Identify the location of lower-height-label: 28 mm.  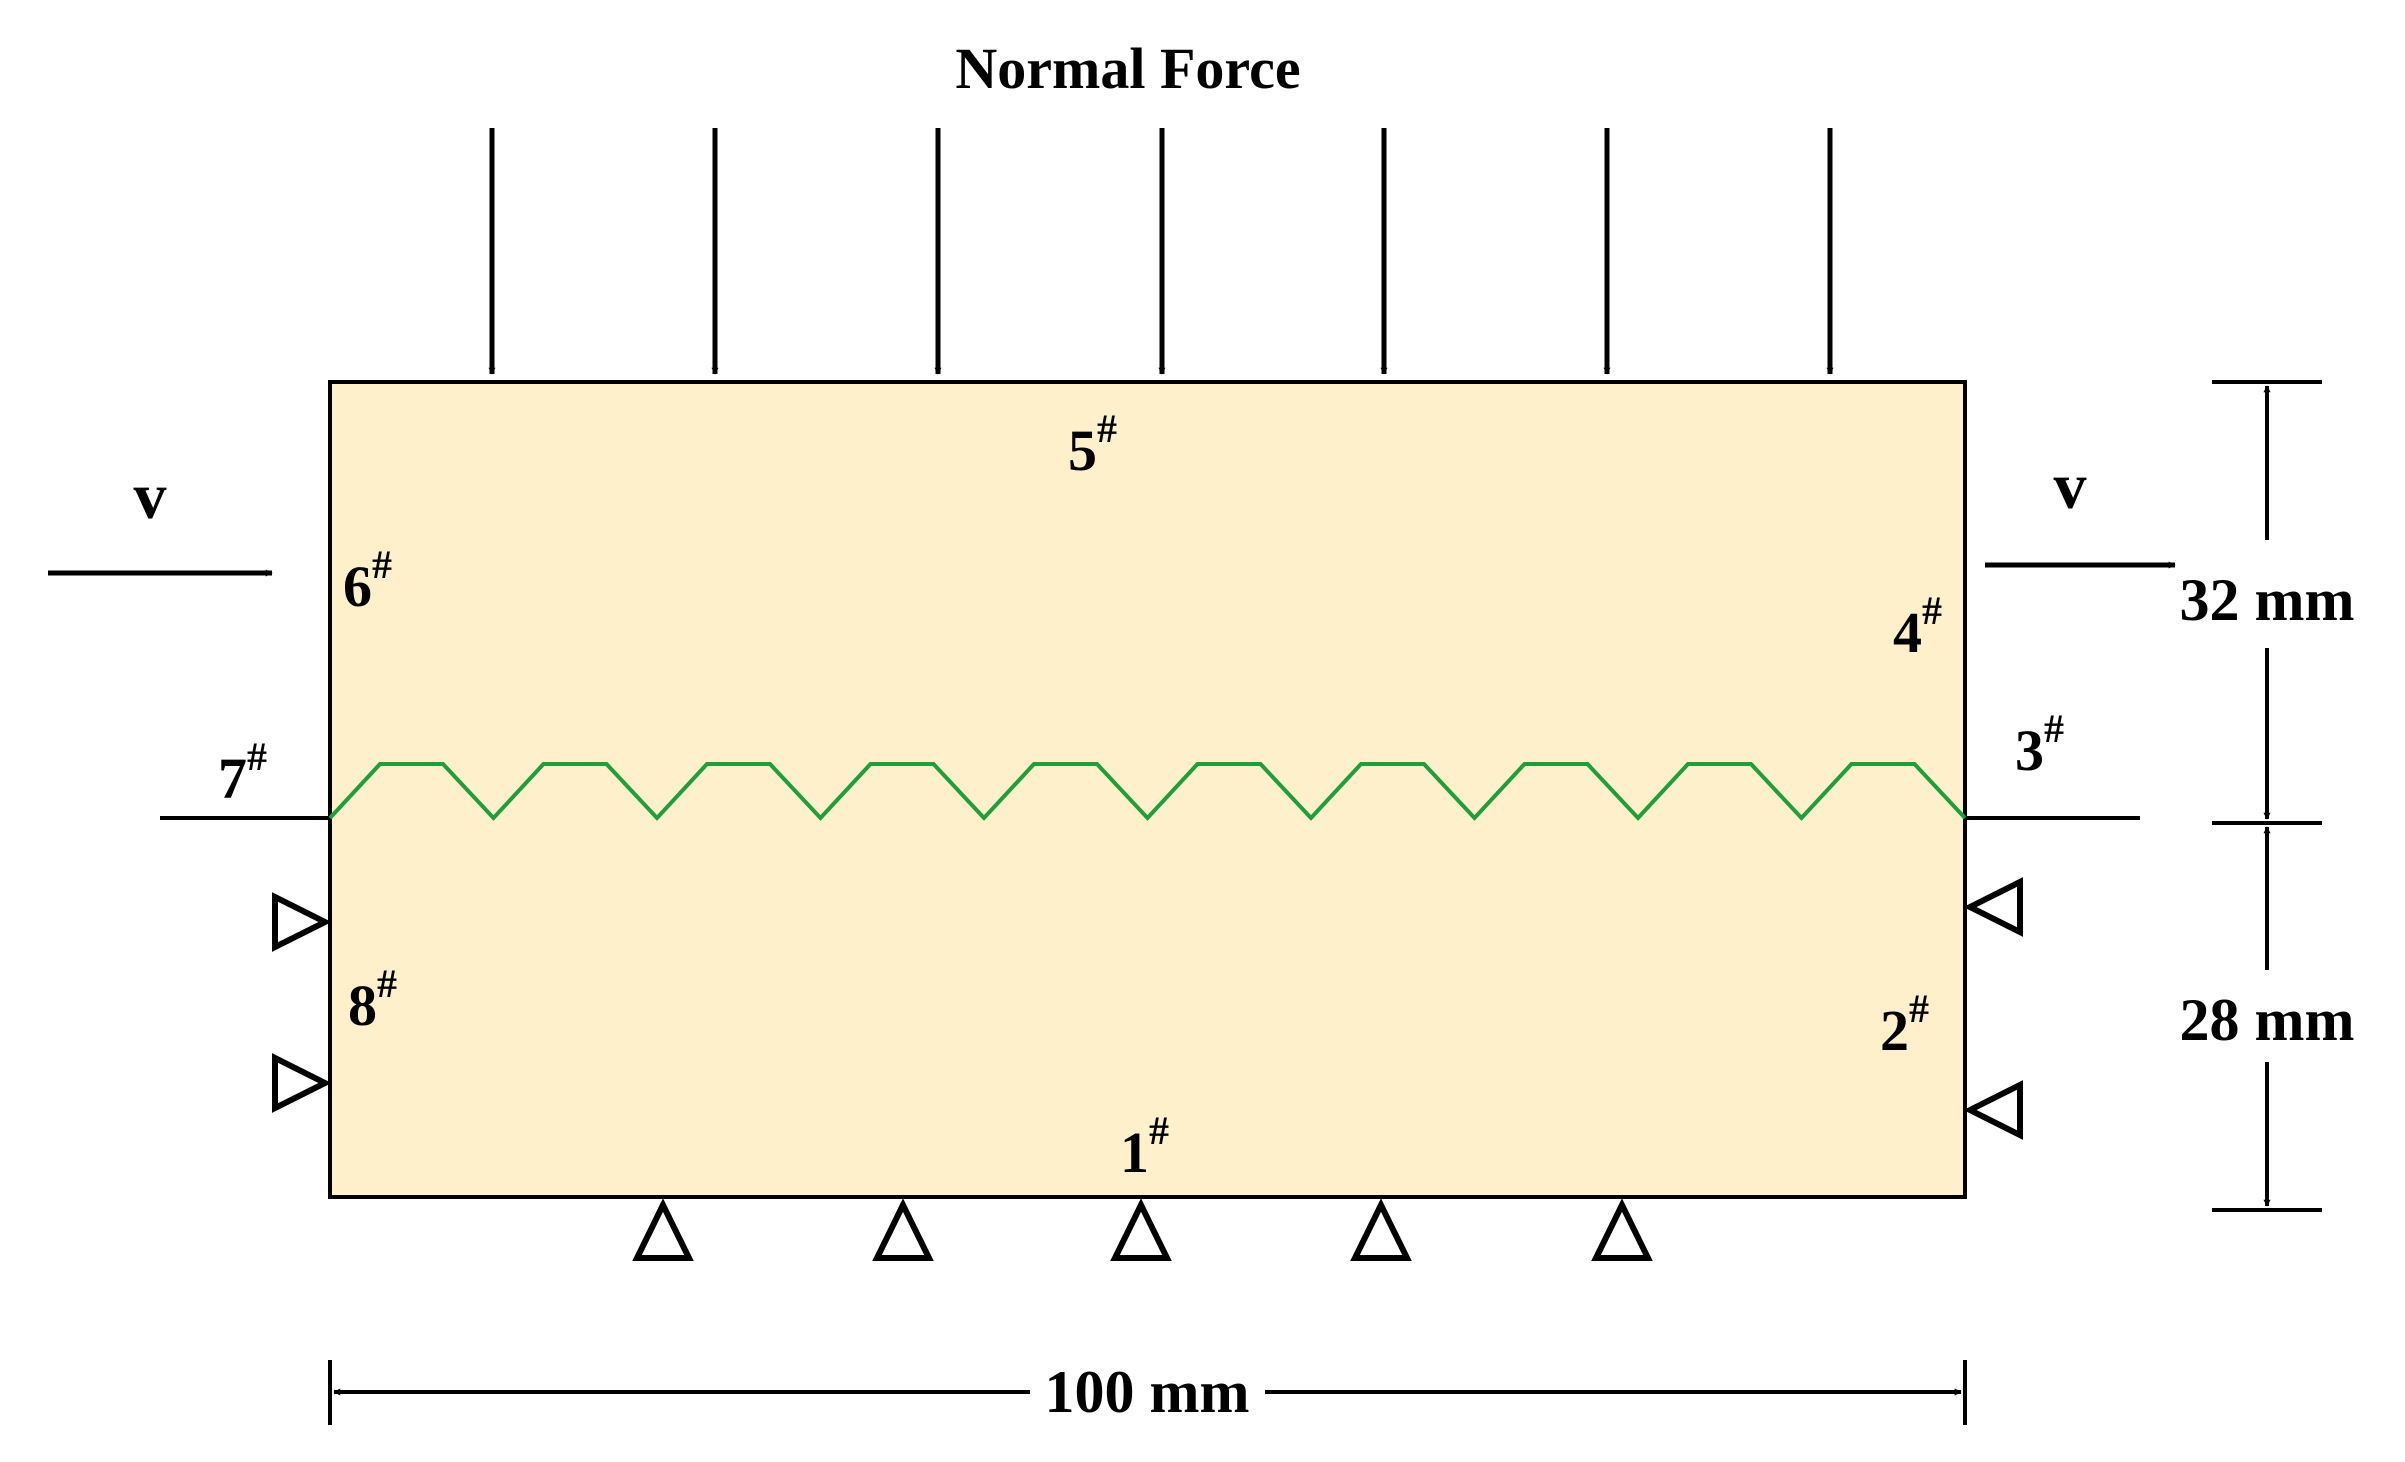
(2267, 1020).